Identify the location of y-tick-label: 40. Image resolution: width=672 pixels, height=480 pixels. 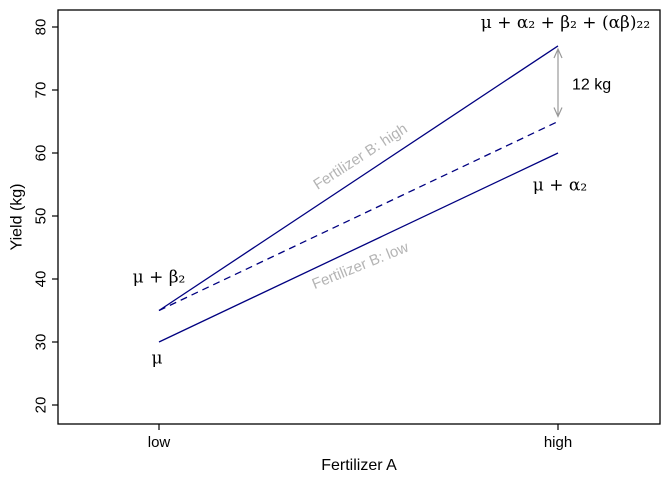
(40, 279).